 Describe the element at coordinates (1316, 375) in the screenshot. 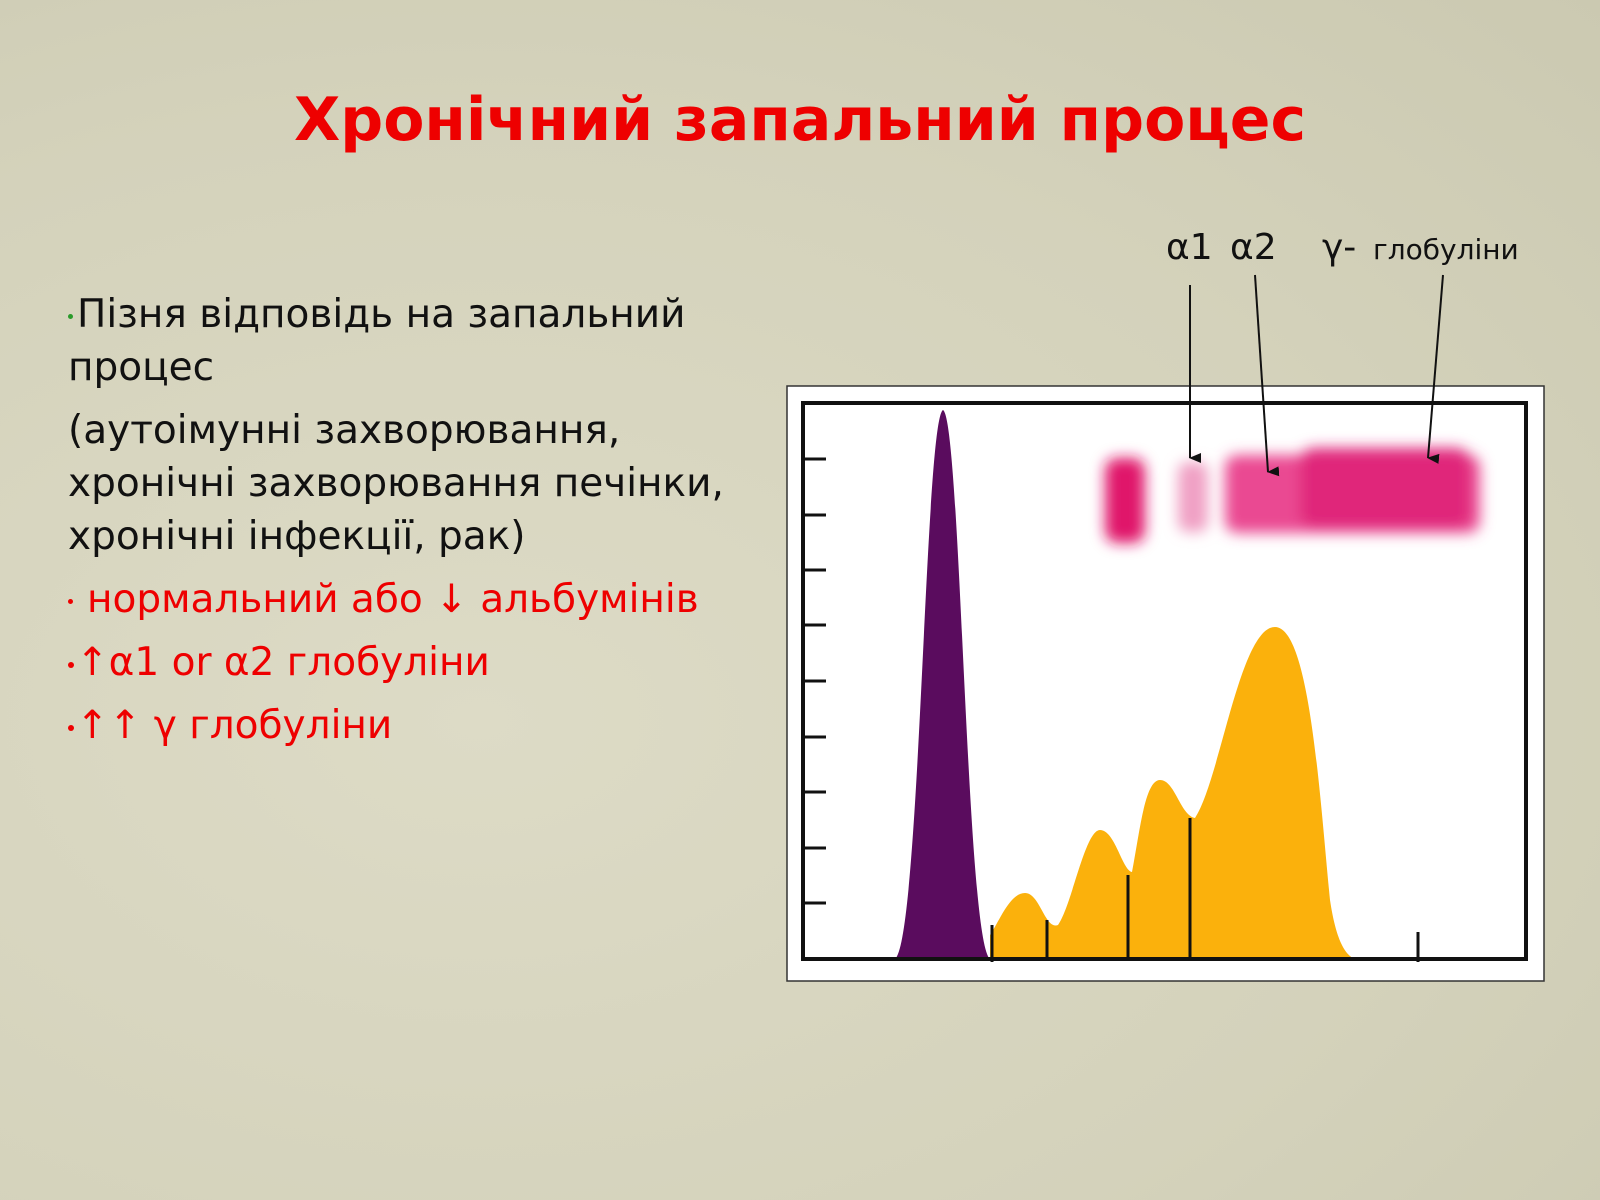

I see `label-arrows` at that location.